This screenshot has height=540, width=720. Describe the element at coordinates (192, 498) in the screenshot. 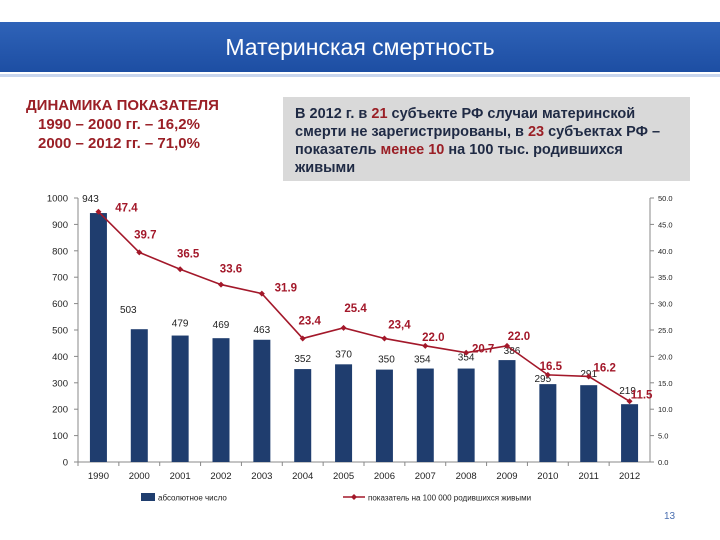

I see `legend-bar-label: абсолютное число` at that location.